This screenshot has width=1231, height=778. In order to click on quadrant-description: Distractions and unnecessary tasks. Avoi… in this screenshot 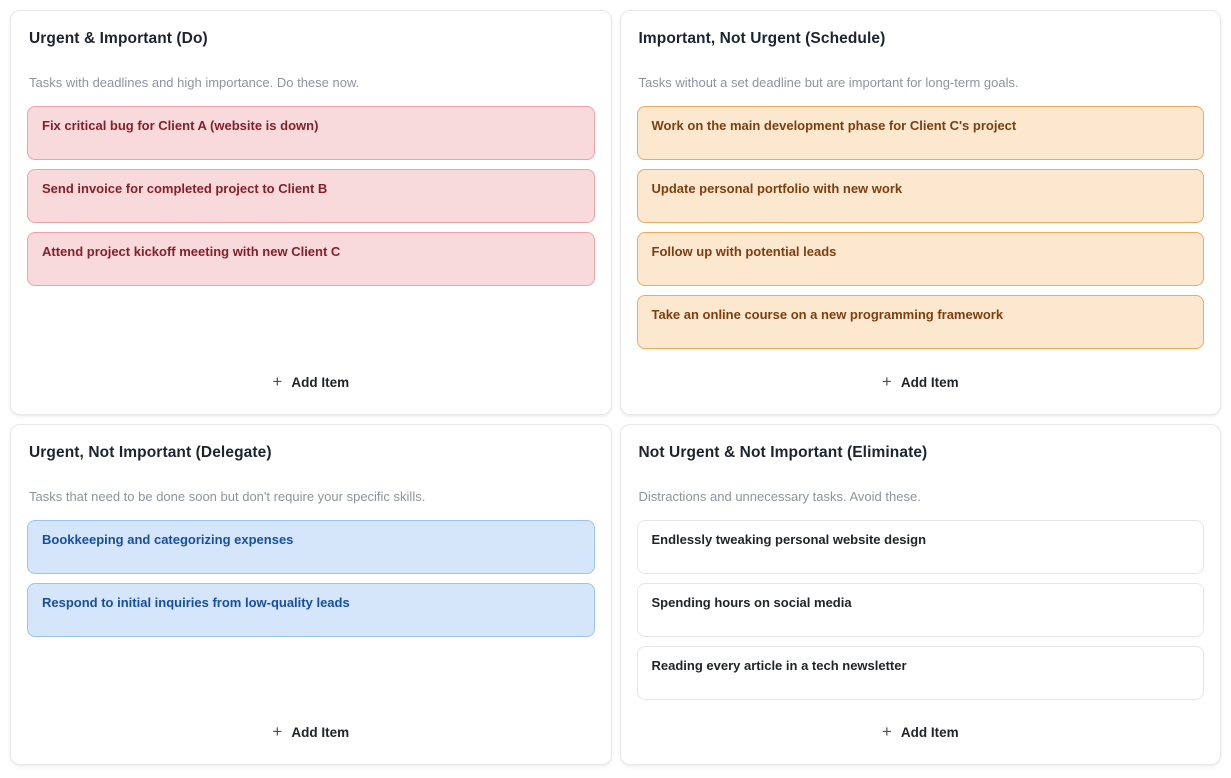, I will do `click(779, 496)`.